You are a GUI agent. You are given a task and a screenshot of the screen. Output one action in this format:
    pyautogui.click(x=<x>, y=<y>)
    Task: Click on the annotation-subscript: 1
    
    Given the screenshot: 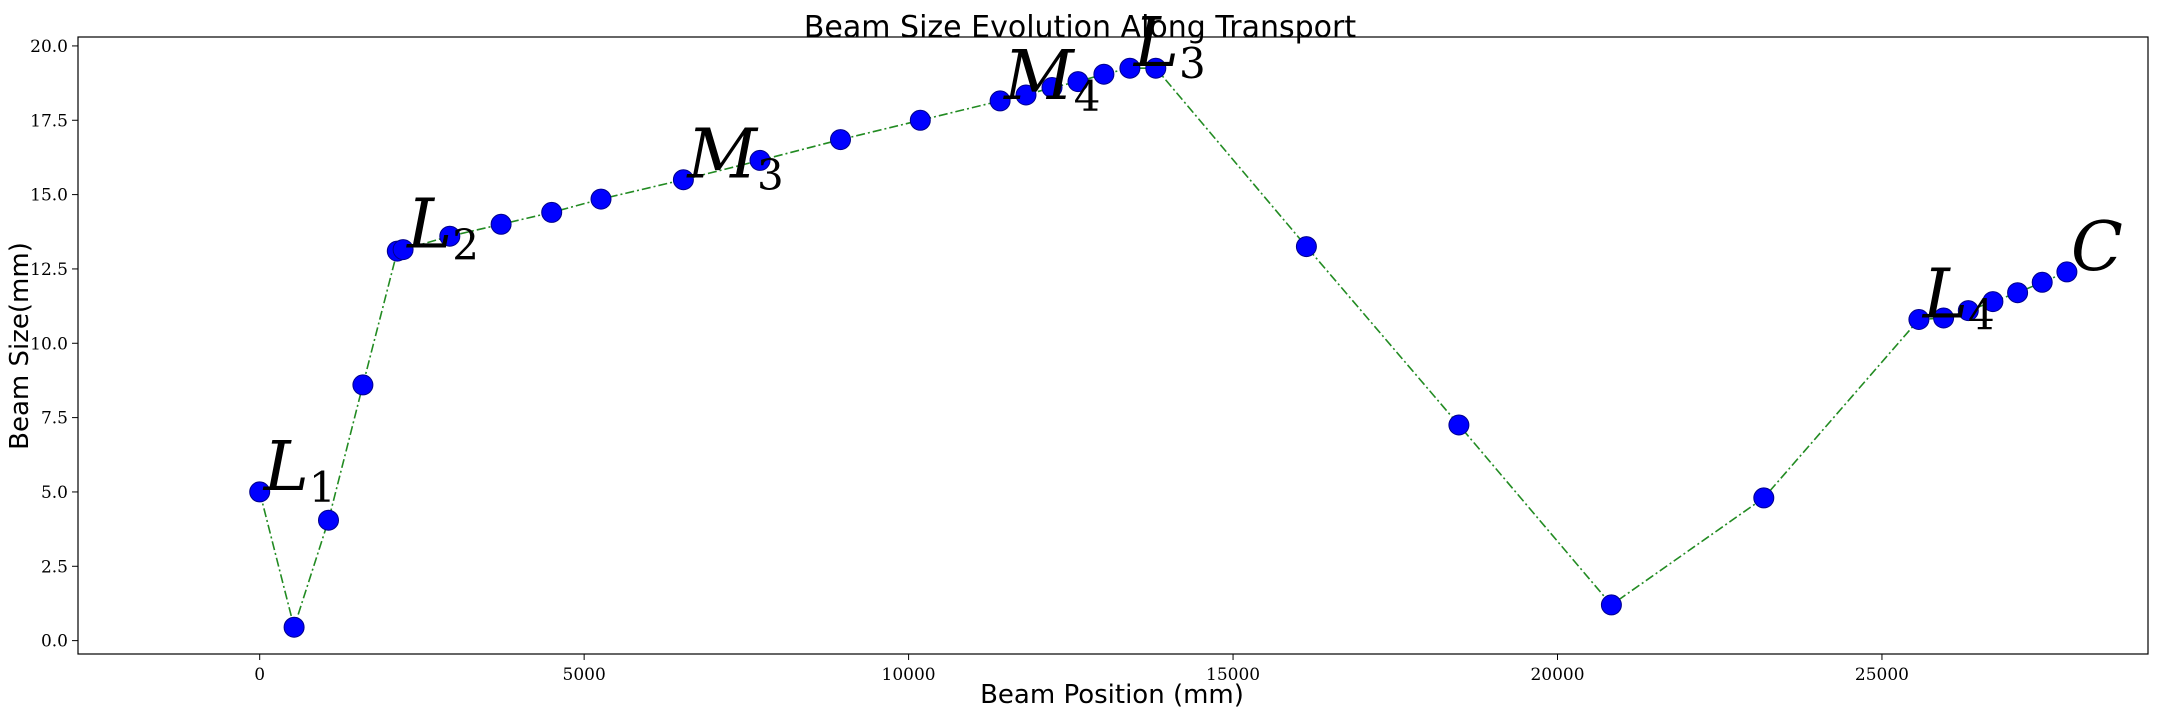 What is the action you would take?
    pyautogui.click(x=322, y=487)
    